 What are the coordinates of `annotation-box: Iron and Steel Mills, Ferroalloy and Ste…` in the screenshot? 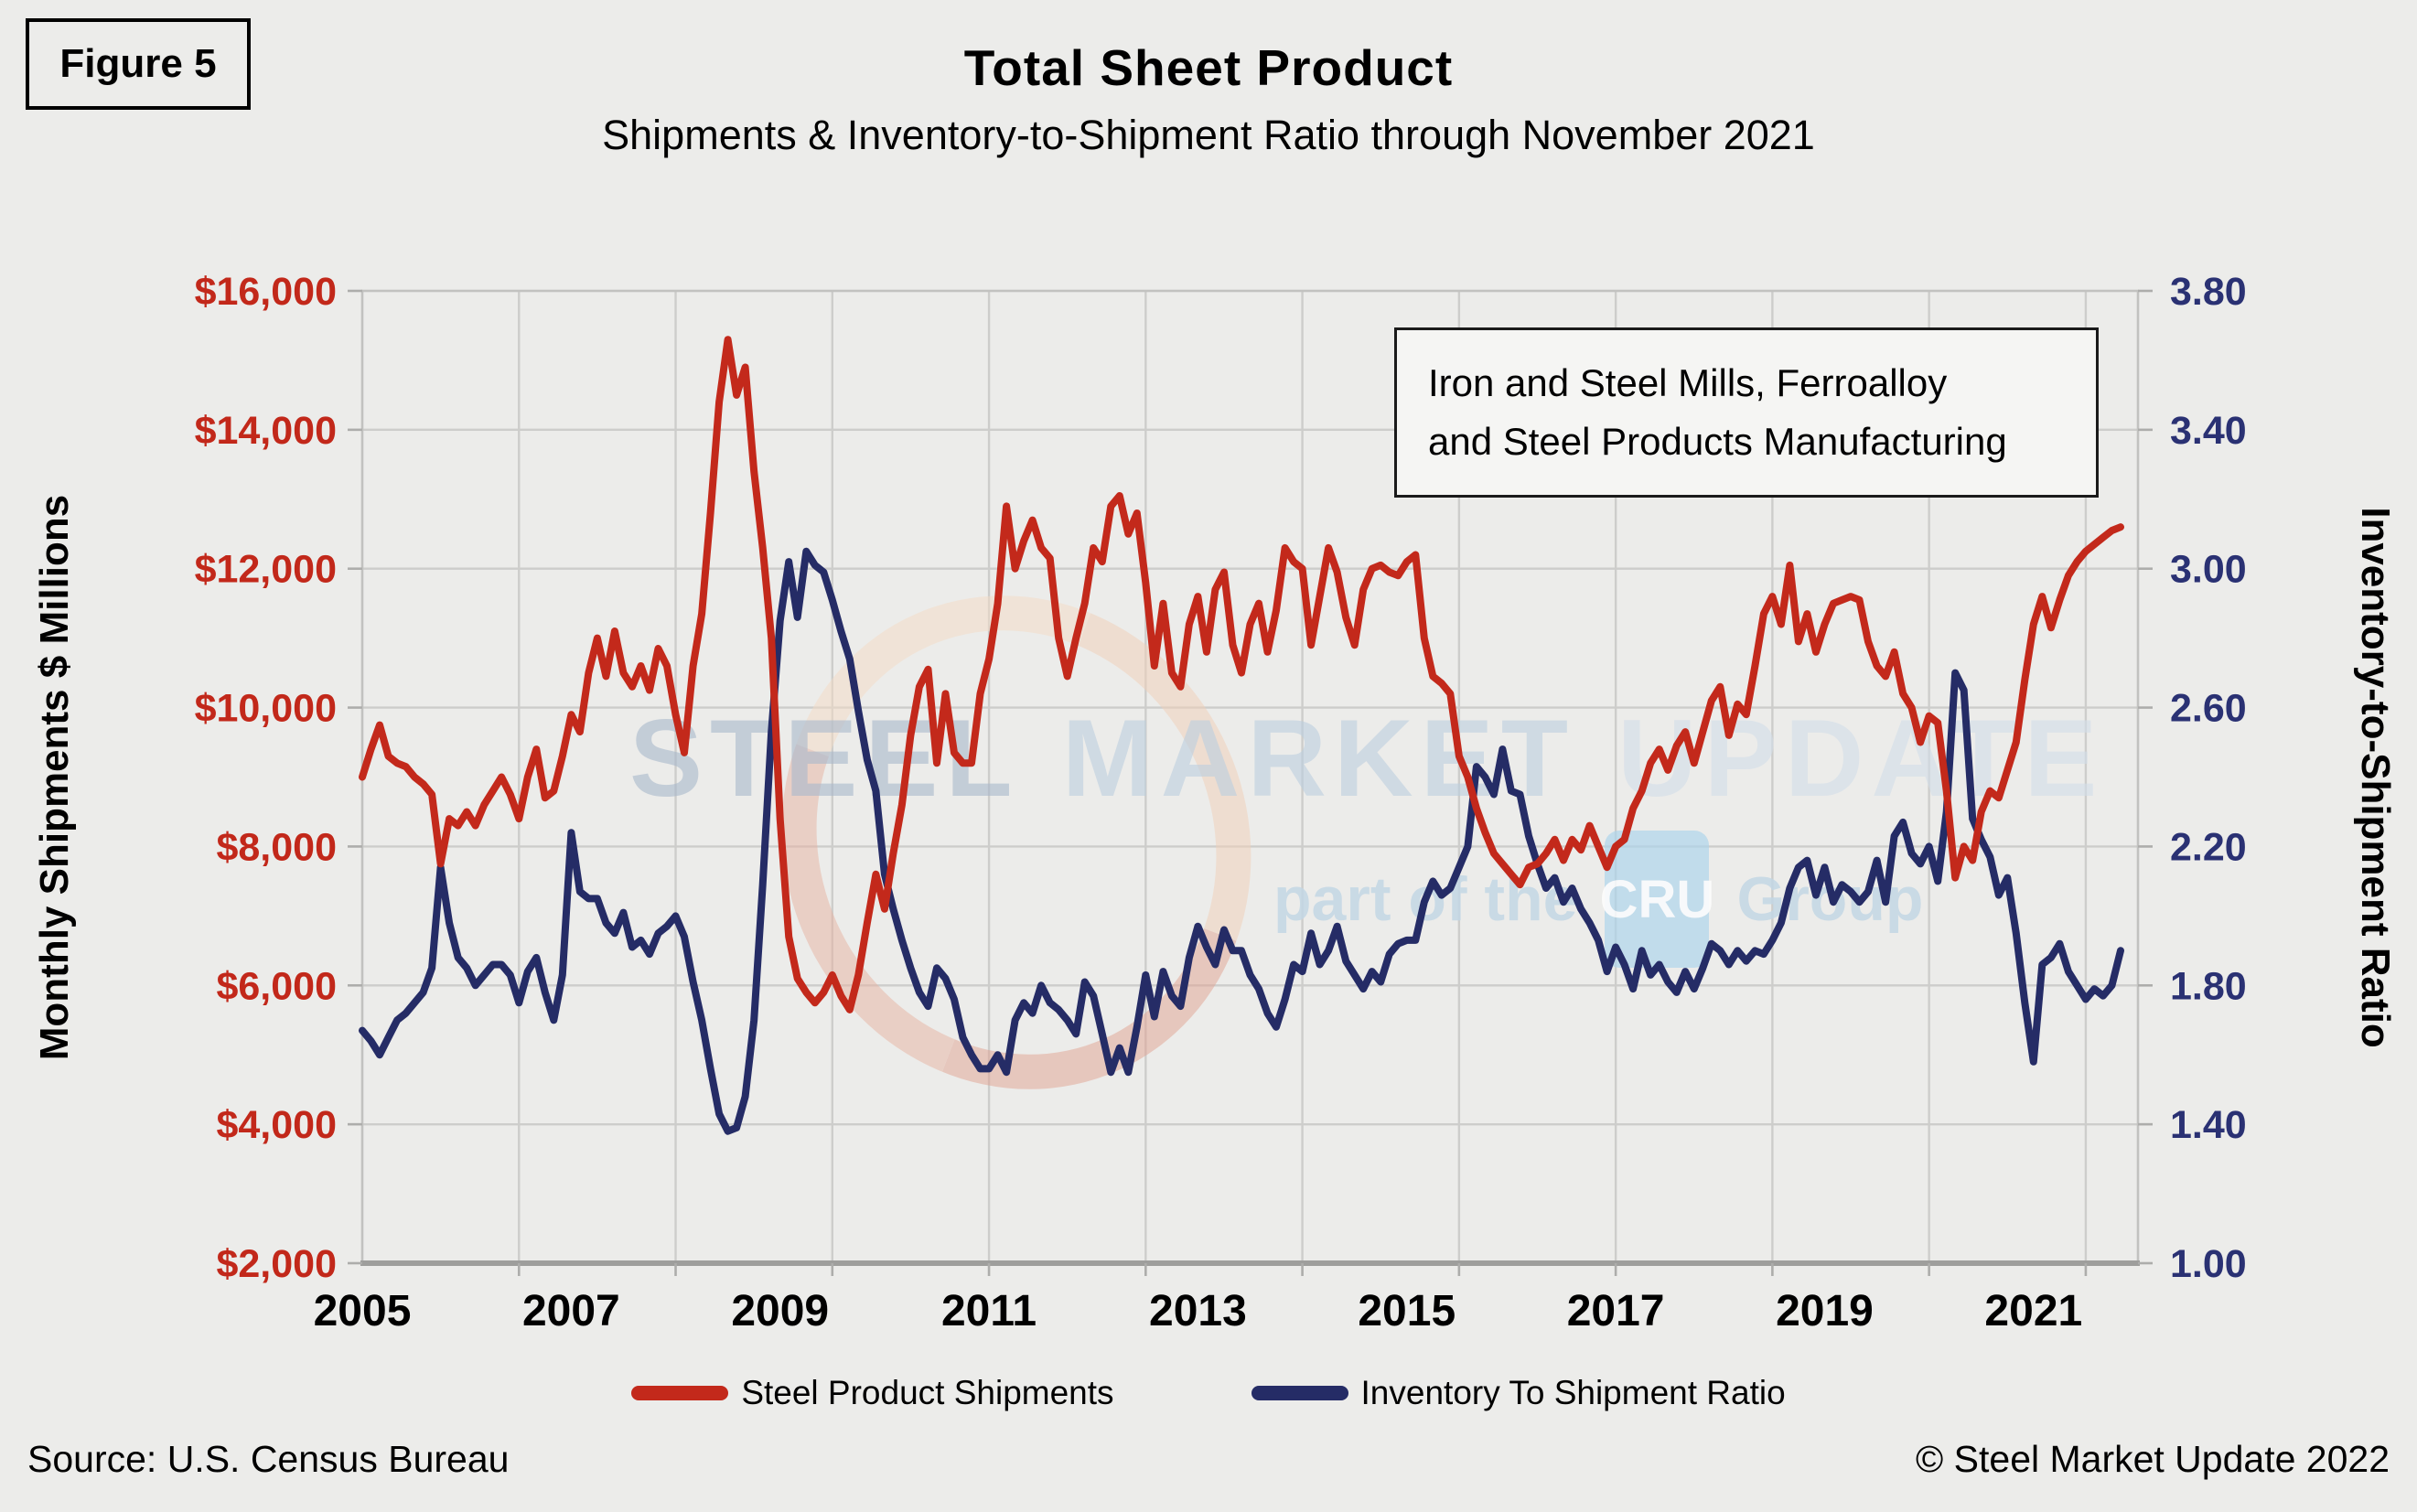 It's located at (1746, 412).